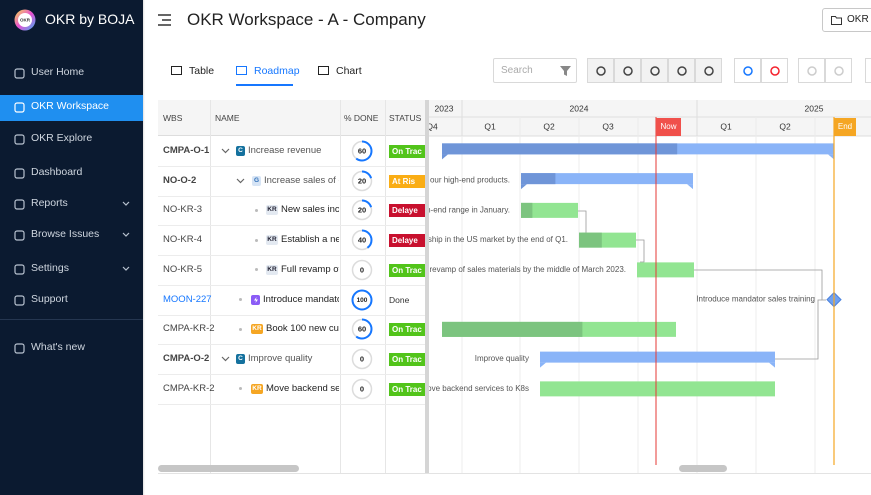 The height and width of the screenshot is (495, 871). I want to click on search-placeholder: Search, so click(517, 70).